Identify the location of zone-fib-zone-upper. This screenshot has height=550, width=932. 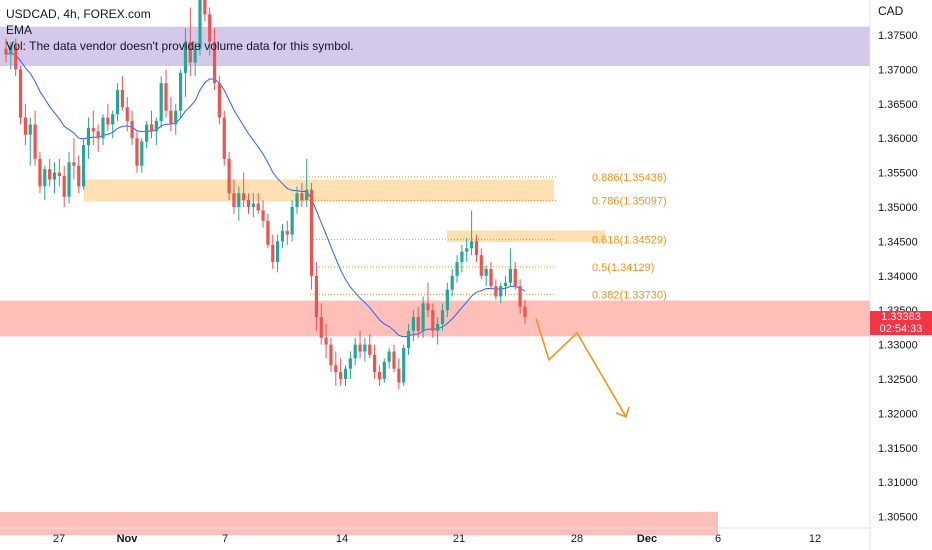
(319, 190).